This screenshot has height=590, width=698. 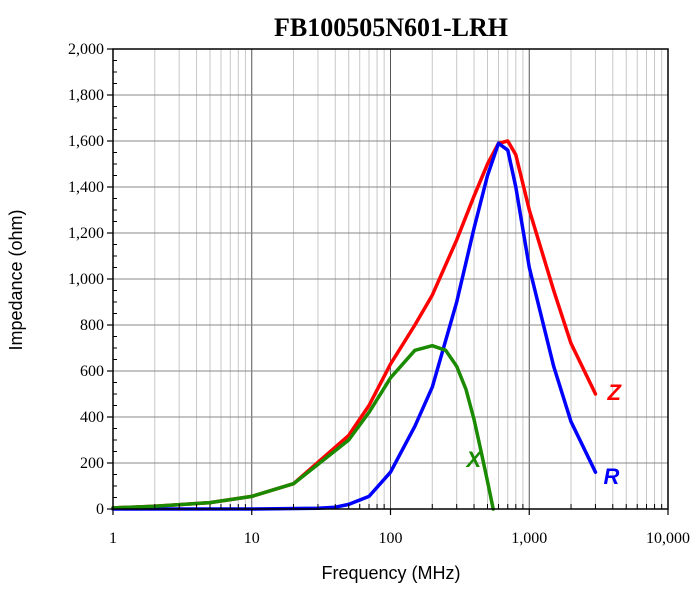 I want to click on series-label-x: X, so click(x=474, y=459).